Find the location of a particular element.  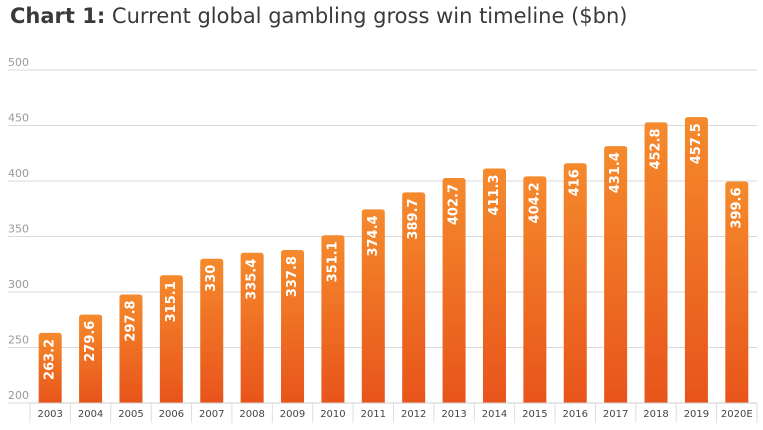

bar-group: 263.2 is located at coordinates (50, 367).